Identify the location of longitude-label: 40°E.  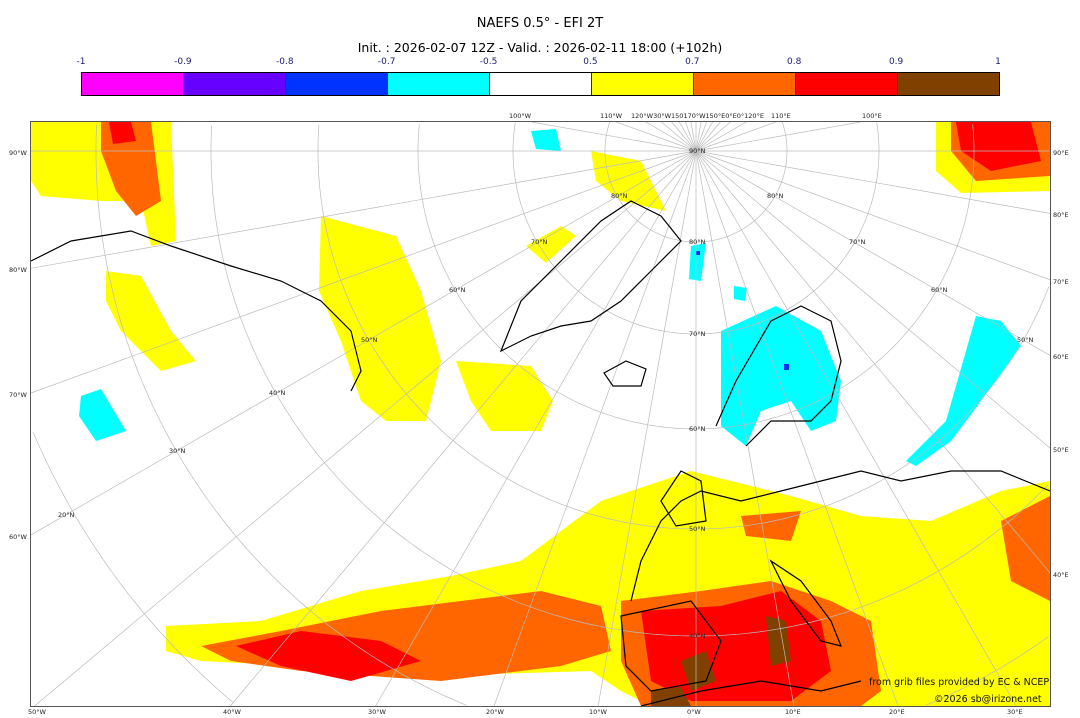
(1061, 575).